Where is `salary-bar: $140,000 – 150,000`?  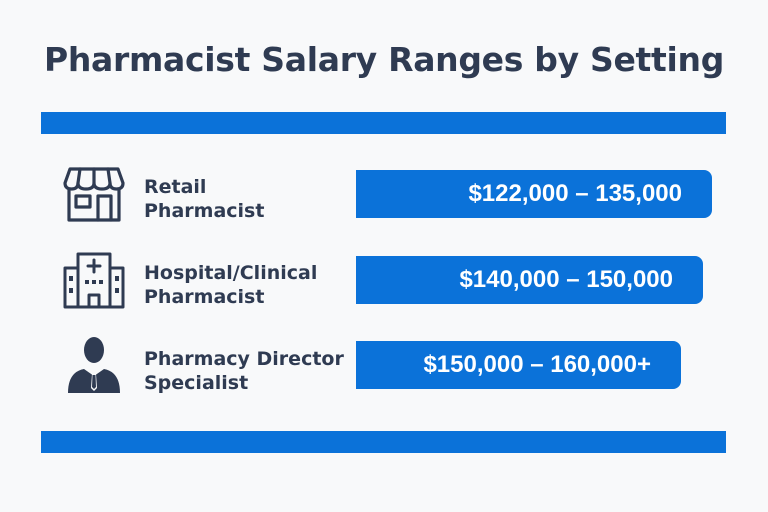
salary-bar: $140,000 – 150,000 is located at coordinates (529, 280).